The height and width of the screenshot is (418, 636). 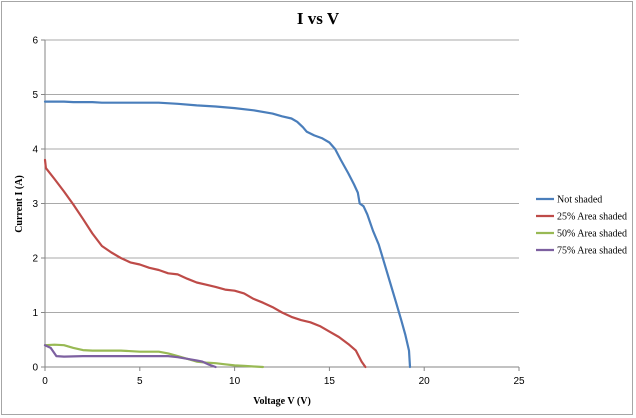 I want to click on legend-label-0: Not shaded, so click(x=579, y=200).